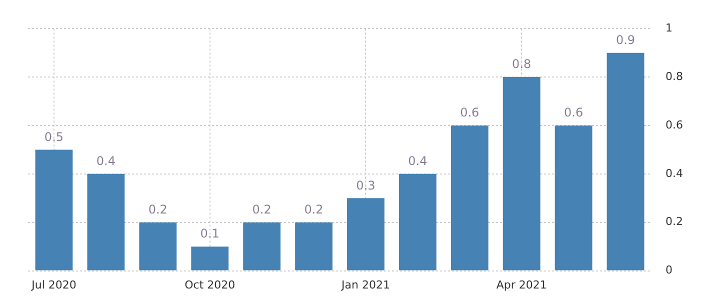  I want to click on data-label: 0.9, so click(626, 39).